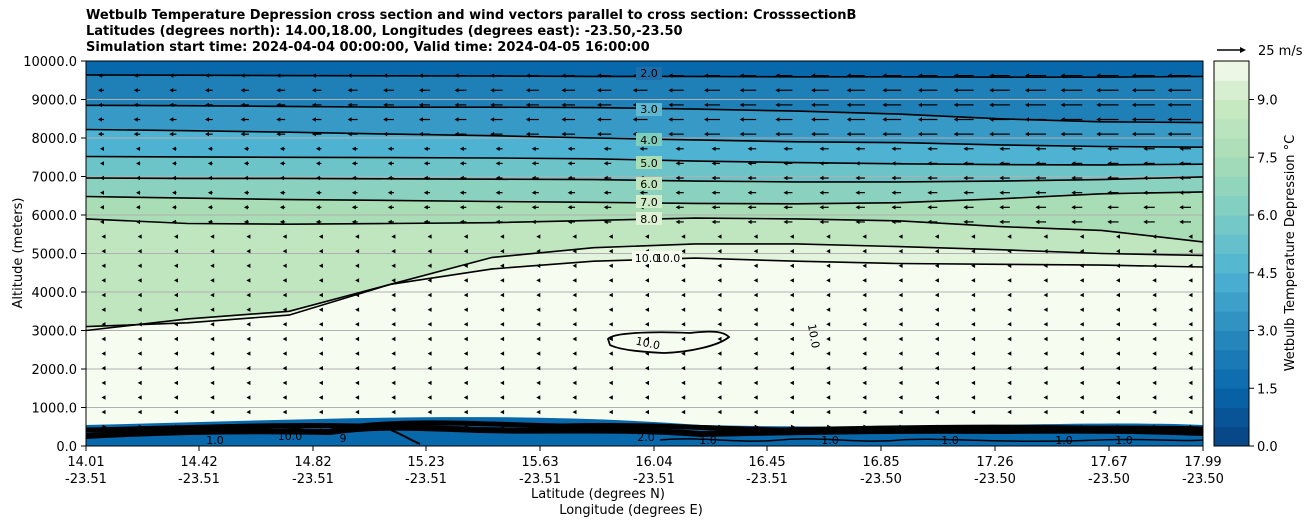  What do you see at coordinates (335, 434) in the screenshot?
I see `surface-line-c` at bounding box center [335, 434].